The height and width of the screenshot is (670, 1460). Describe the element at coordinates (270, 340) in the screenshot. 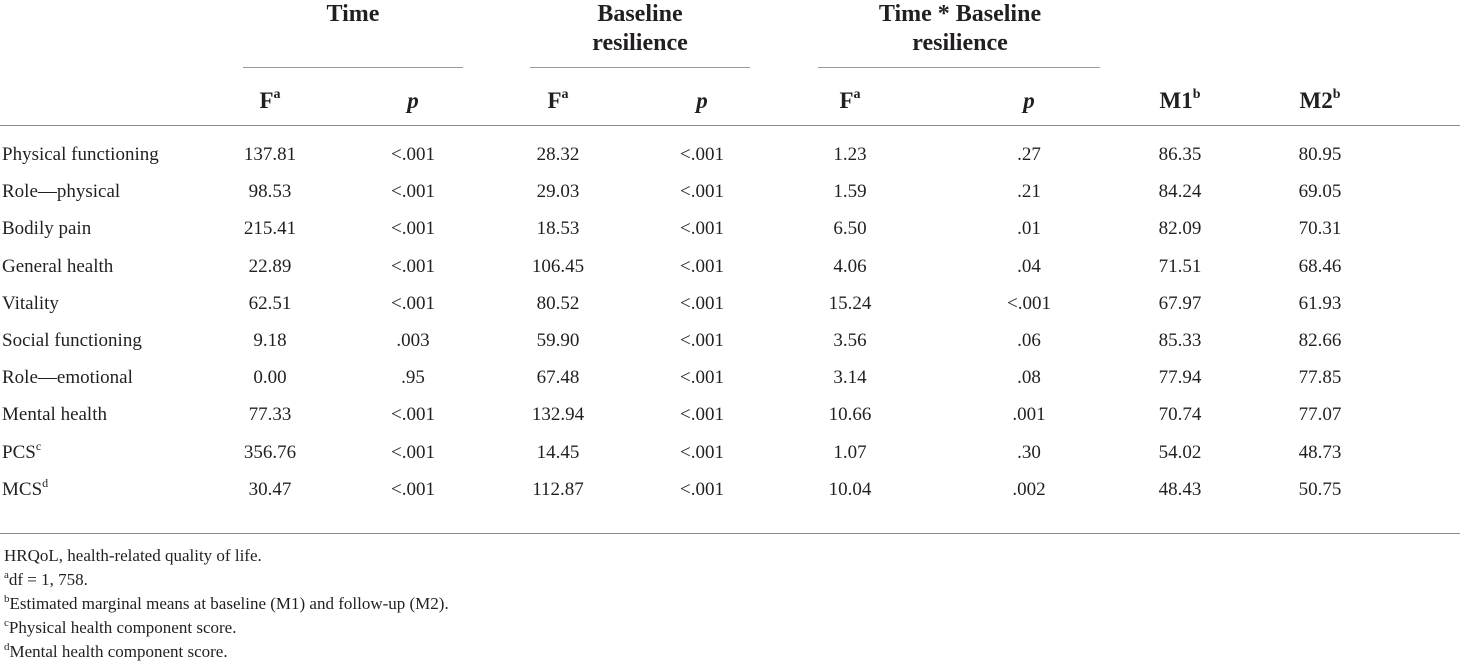

I see `table-cell: 9.18` at that location.